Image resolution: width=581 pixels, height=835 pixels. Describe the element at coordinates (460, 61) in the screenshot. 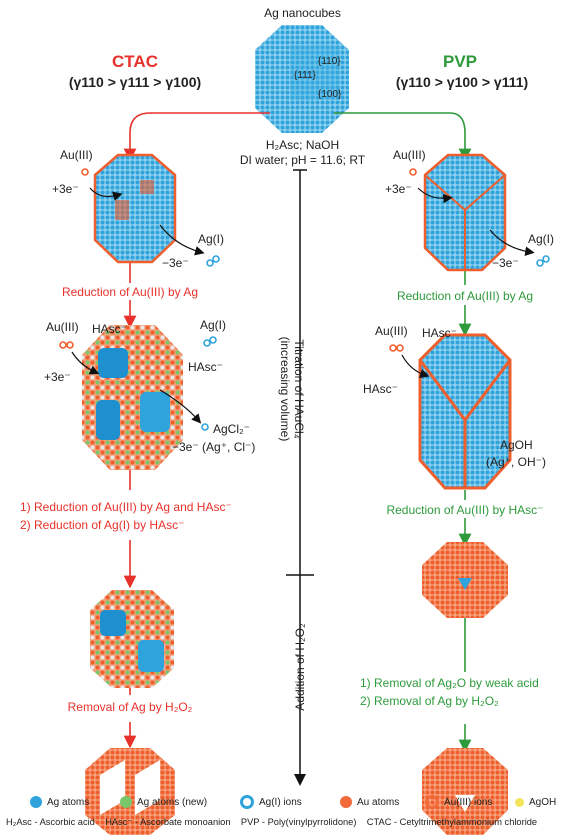

I see `right-header: PVP` at that location.